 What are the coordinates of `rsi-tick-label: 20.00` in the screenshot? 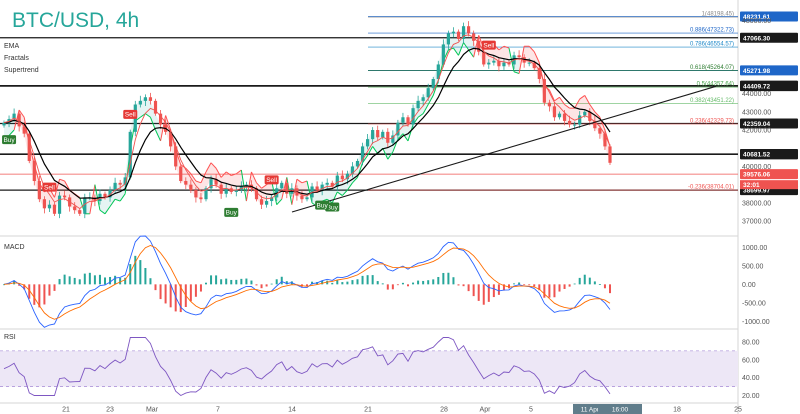 It's located at (751, 396).